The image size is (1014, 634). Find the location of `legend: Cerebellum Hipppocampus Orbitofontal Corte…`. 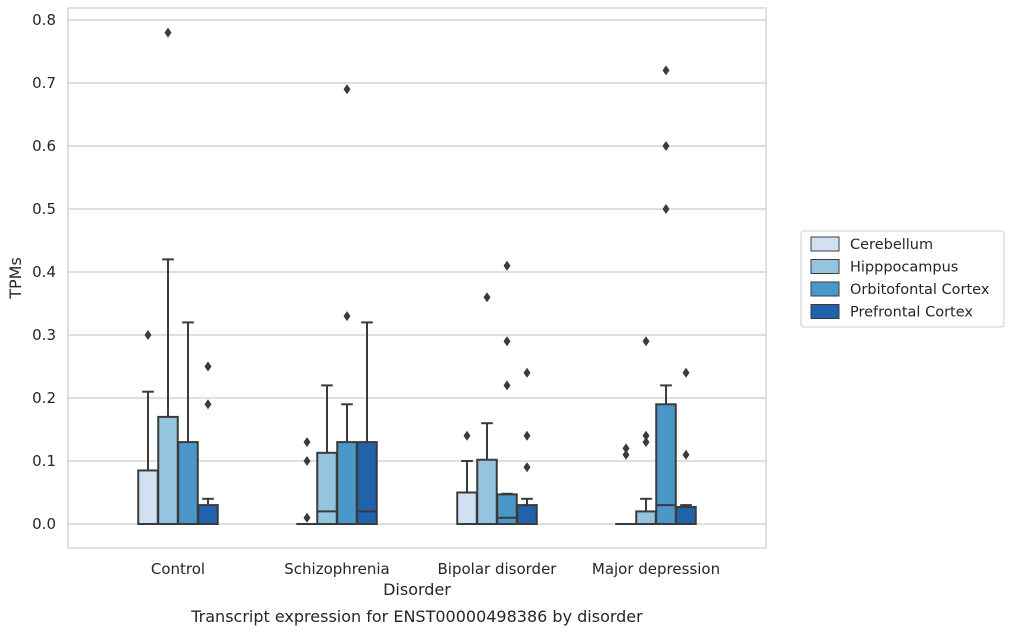

legend: Cerebellum Hipppocampus Orbitofontal Corte… is located at coordinates (902, 279).